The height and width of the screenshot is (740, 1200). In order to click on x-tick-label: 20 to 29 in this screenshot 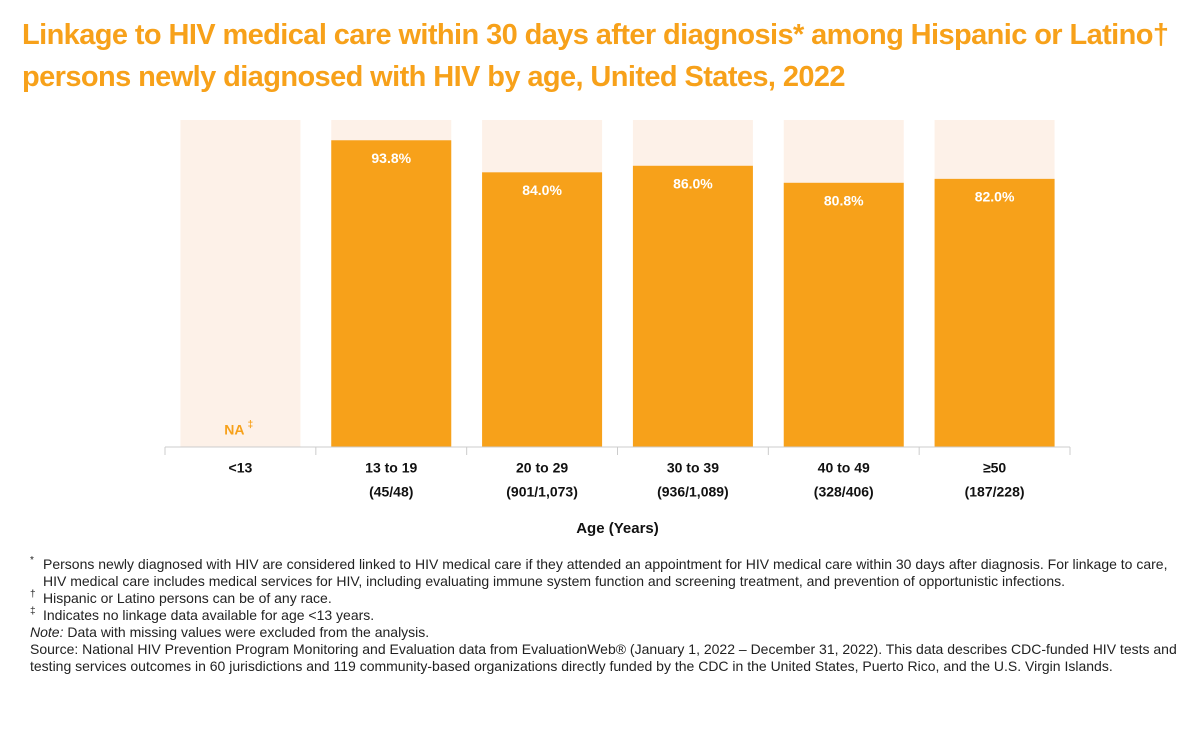, I will do `click(542, 468)`.